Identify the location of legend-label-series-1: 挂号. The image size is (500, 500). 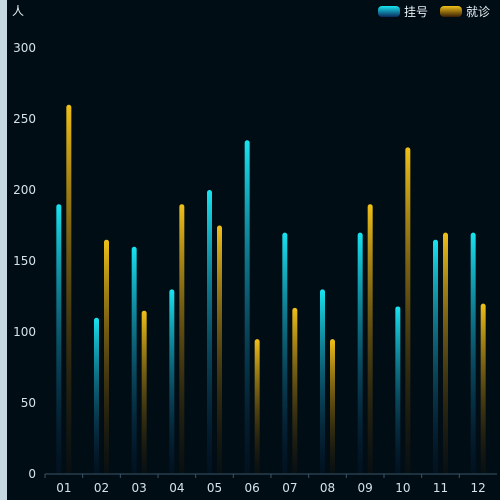
(415, 12).